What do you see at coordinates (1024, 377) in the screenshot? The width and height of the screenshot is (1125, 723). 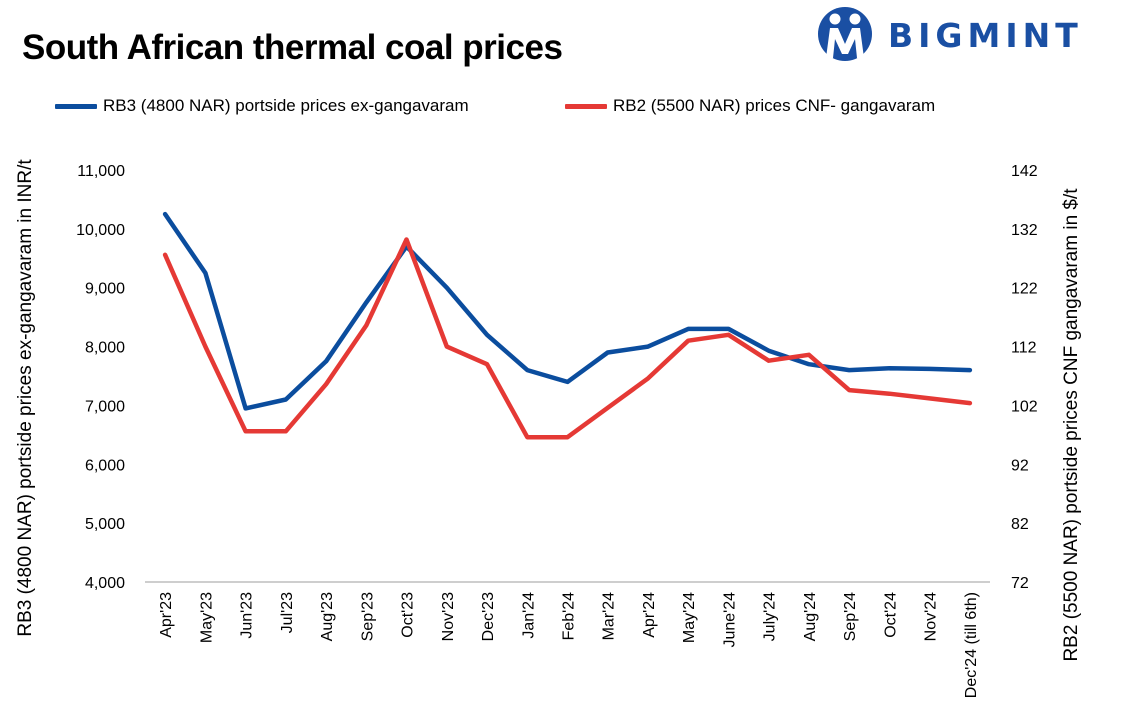 I see `right-axis-ticks: 72 82 92 102 112 122 132 142` at bounding box center [1024, 377].